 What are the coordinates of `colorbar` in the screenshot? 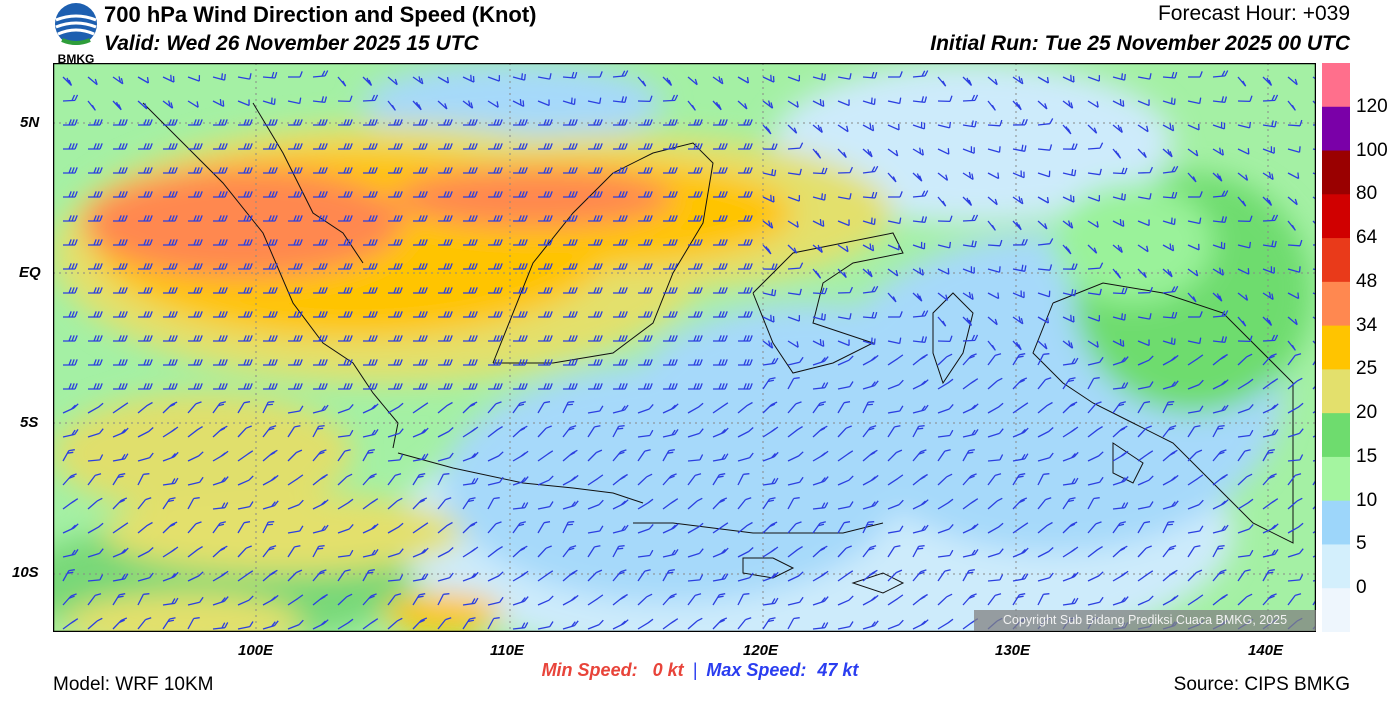 It's located at (1336, 347).